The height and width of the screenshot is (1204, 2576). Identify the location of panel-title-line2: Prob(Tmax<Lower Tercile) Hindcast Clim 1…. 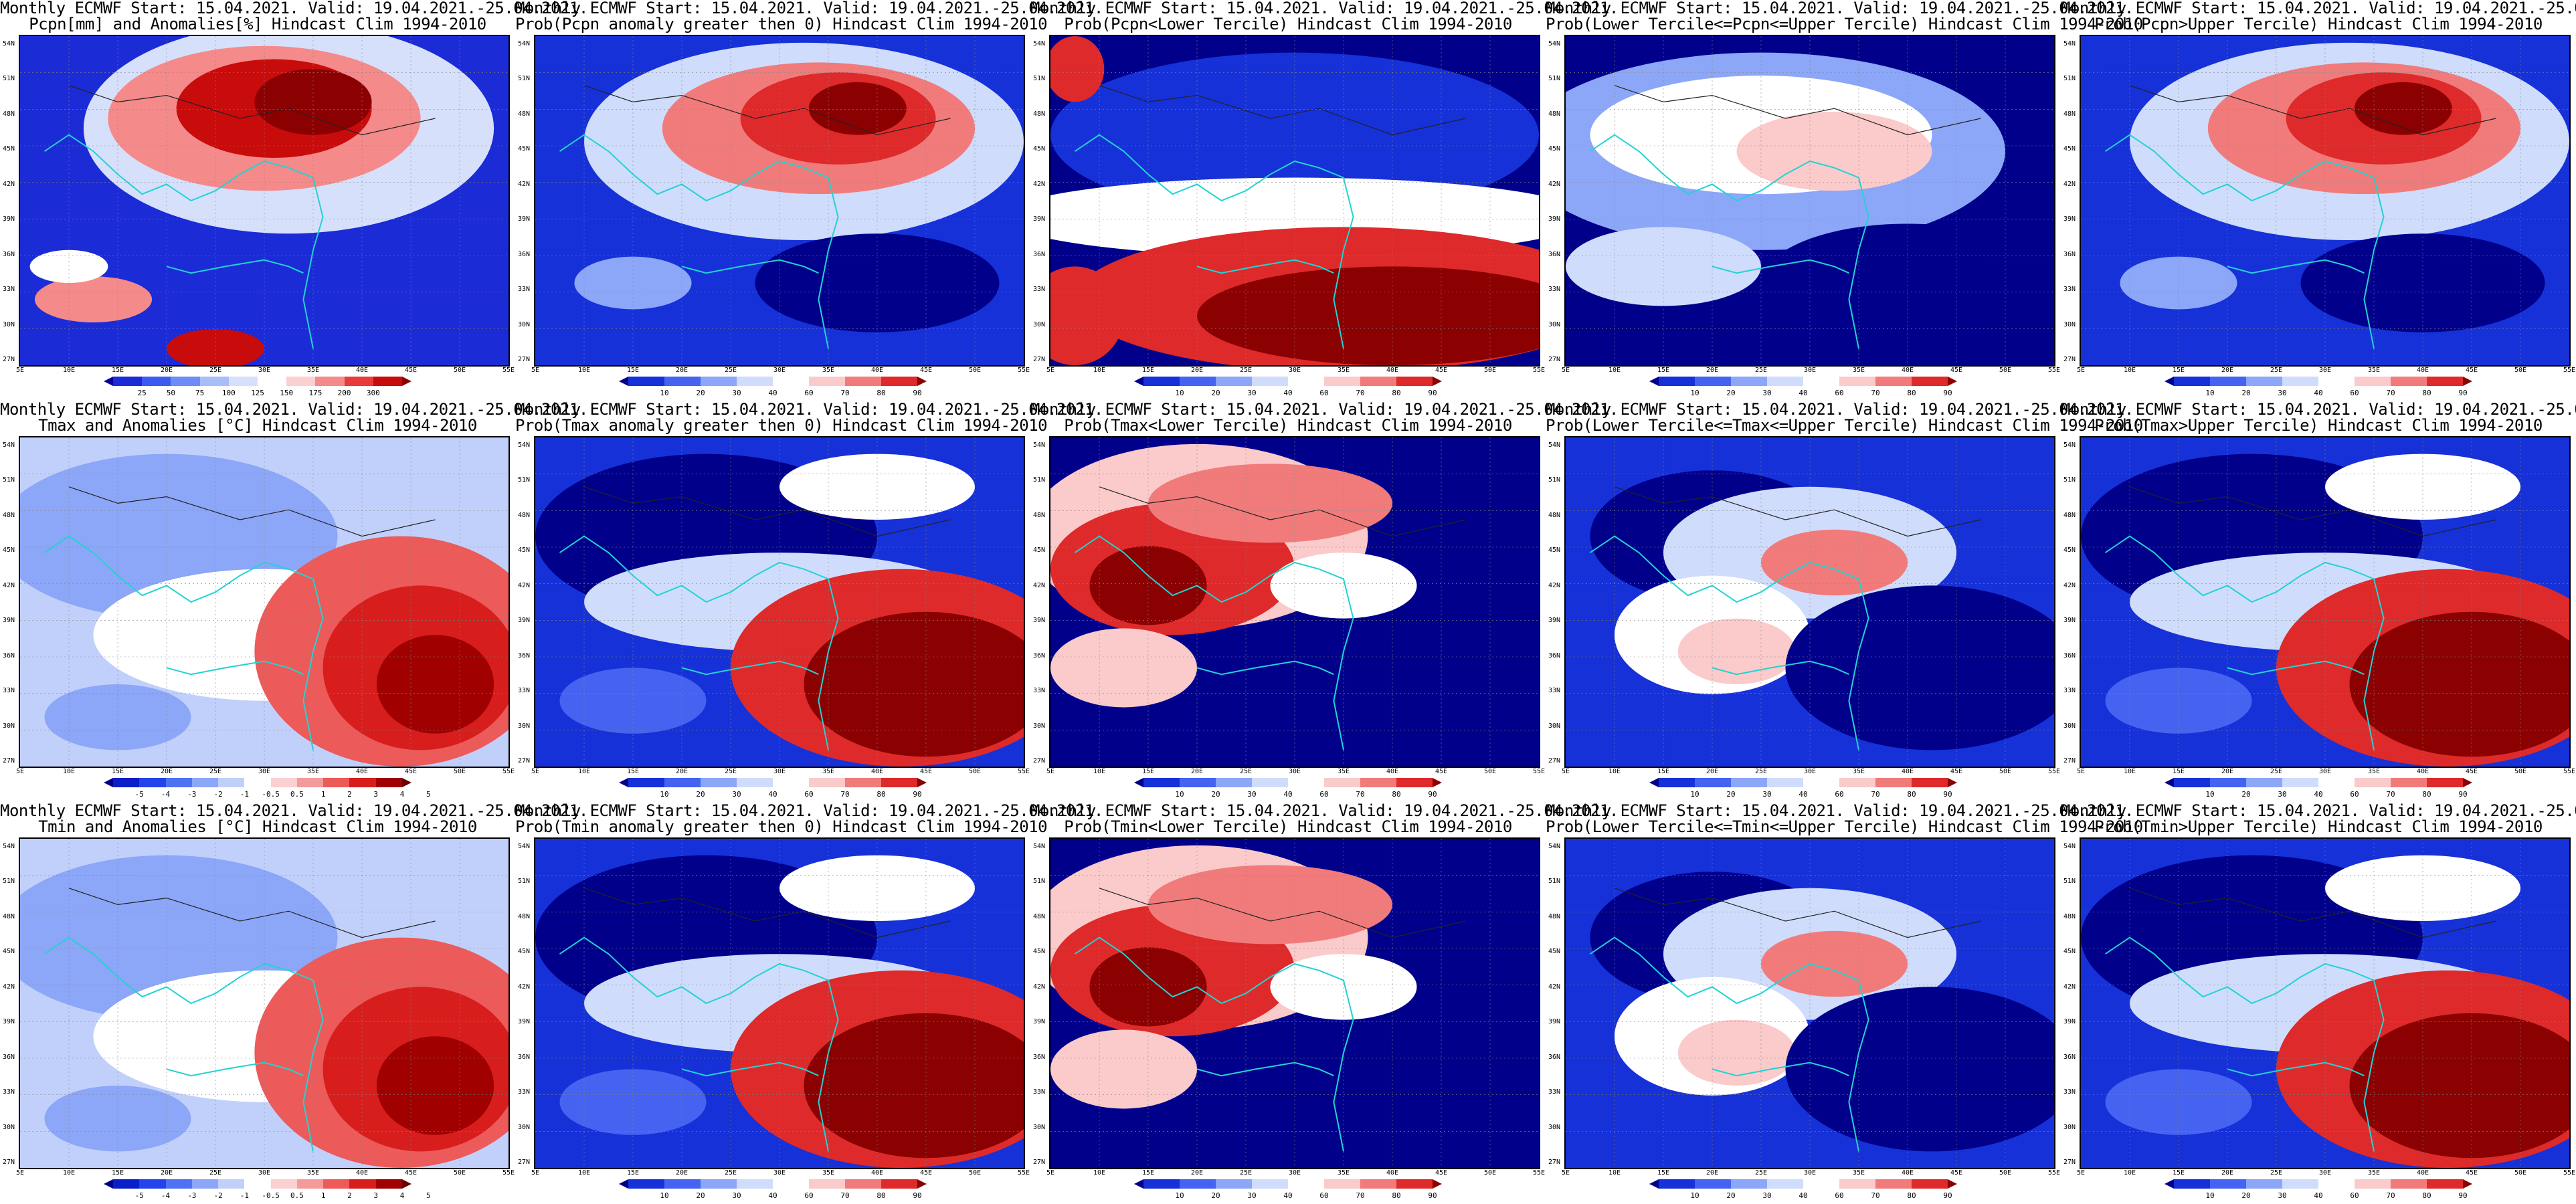
(1288, 425).